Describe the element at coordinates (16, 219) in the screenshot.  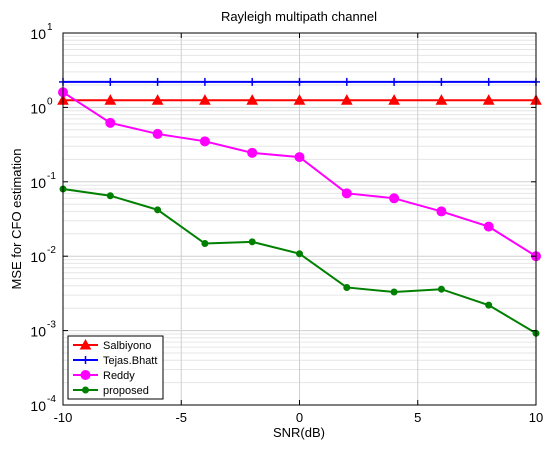
I see `y-axis-label: MSE for CFO estimation` at that location.